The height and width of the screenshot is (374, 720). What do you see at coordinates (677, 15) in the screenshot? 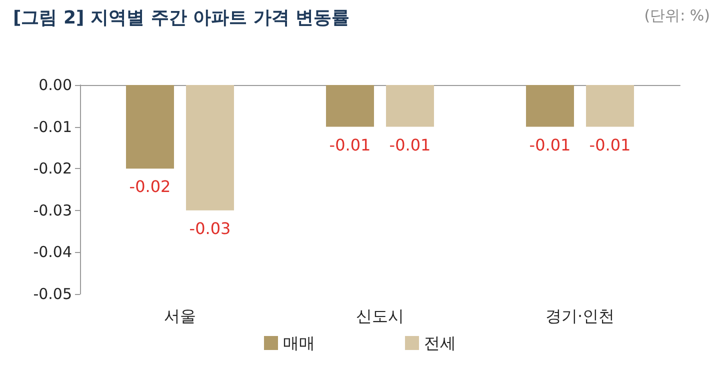
I see `text: (단위: %)` at bounding box center [677, 15].